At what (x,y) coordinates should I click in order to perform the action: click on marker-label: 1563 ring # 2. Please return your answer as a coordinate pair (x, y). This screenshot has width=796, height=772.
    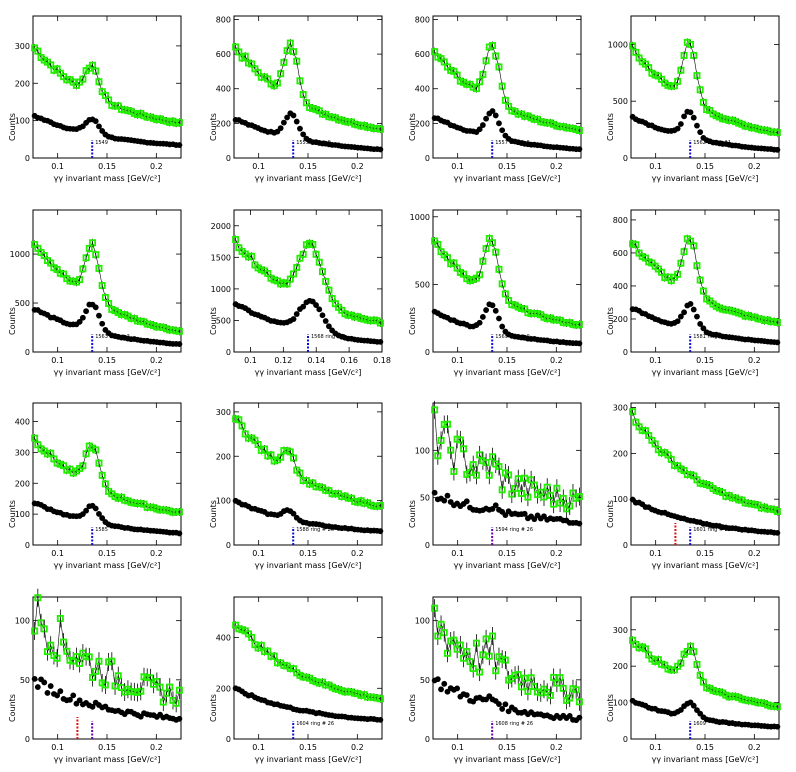
    Looking at the image, I should click on (112, 337).